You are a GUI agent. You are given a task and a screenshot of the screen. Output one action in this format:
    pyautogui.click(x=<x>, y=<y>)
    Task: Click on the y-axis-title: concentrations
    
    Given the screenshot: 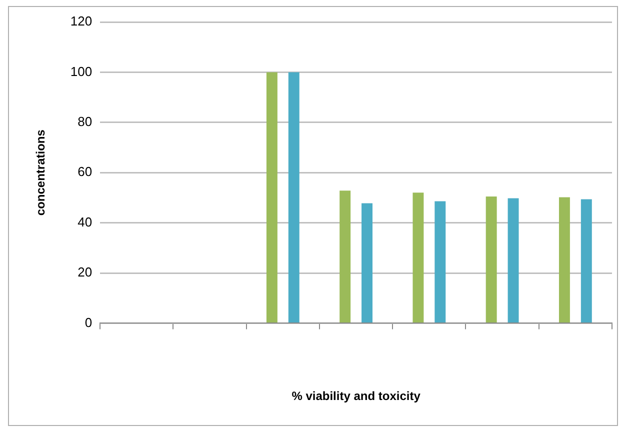 What is the action you would take?
    pyautogui.click(x=41, y=172)
    